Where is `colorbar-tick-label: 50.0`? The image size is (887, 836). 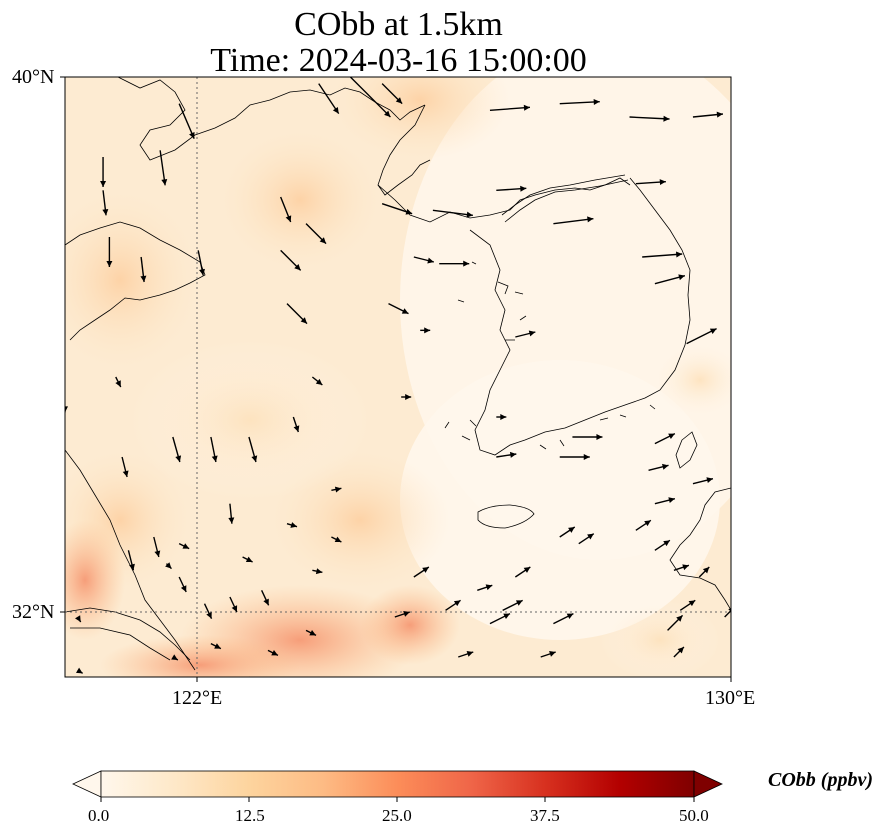
colorbar-tick-label: 50.0 is located at coordinates (694, 815).